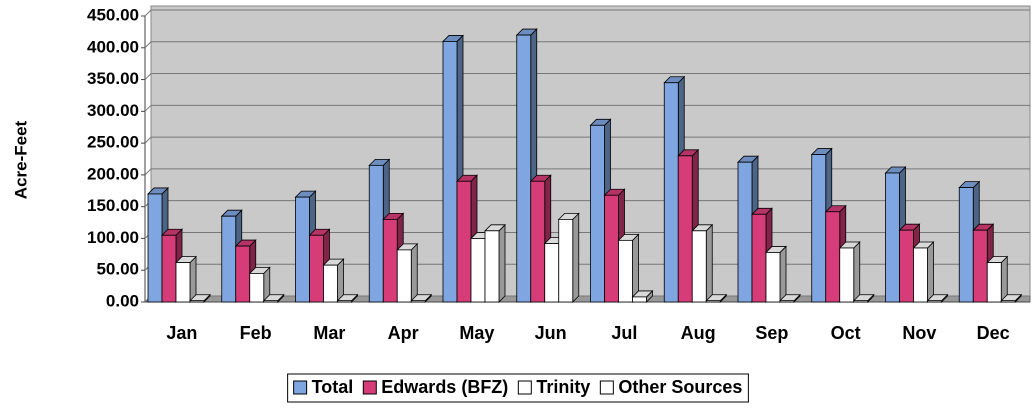  What do you see at coordinates (256, 333) in the screenshot?
I see `x-tick-label: Feb` at bounding box center [256, 333].